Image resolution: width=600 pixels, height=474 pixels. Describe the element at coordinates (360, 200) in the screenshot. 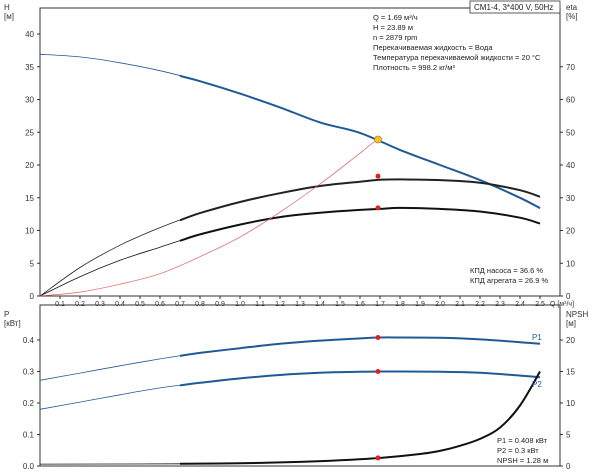

I see `top-series-eta_pump-duty-line` at that location.